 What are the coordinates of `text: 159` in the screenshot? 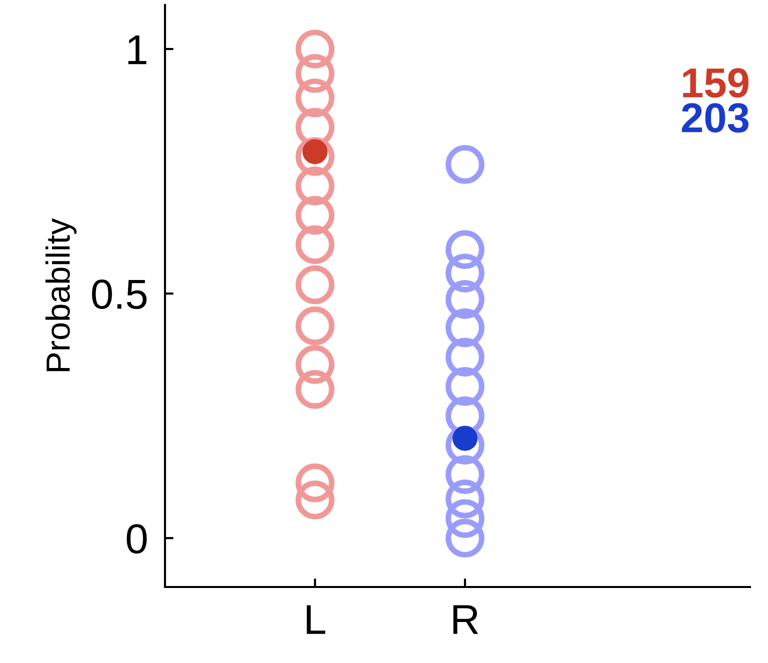 It's located at (715, 83).